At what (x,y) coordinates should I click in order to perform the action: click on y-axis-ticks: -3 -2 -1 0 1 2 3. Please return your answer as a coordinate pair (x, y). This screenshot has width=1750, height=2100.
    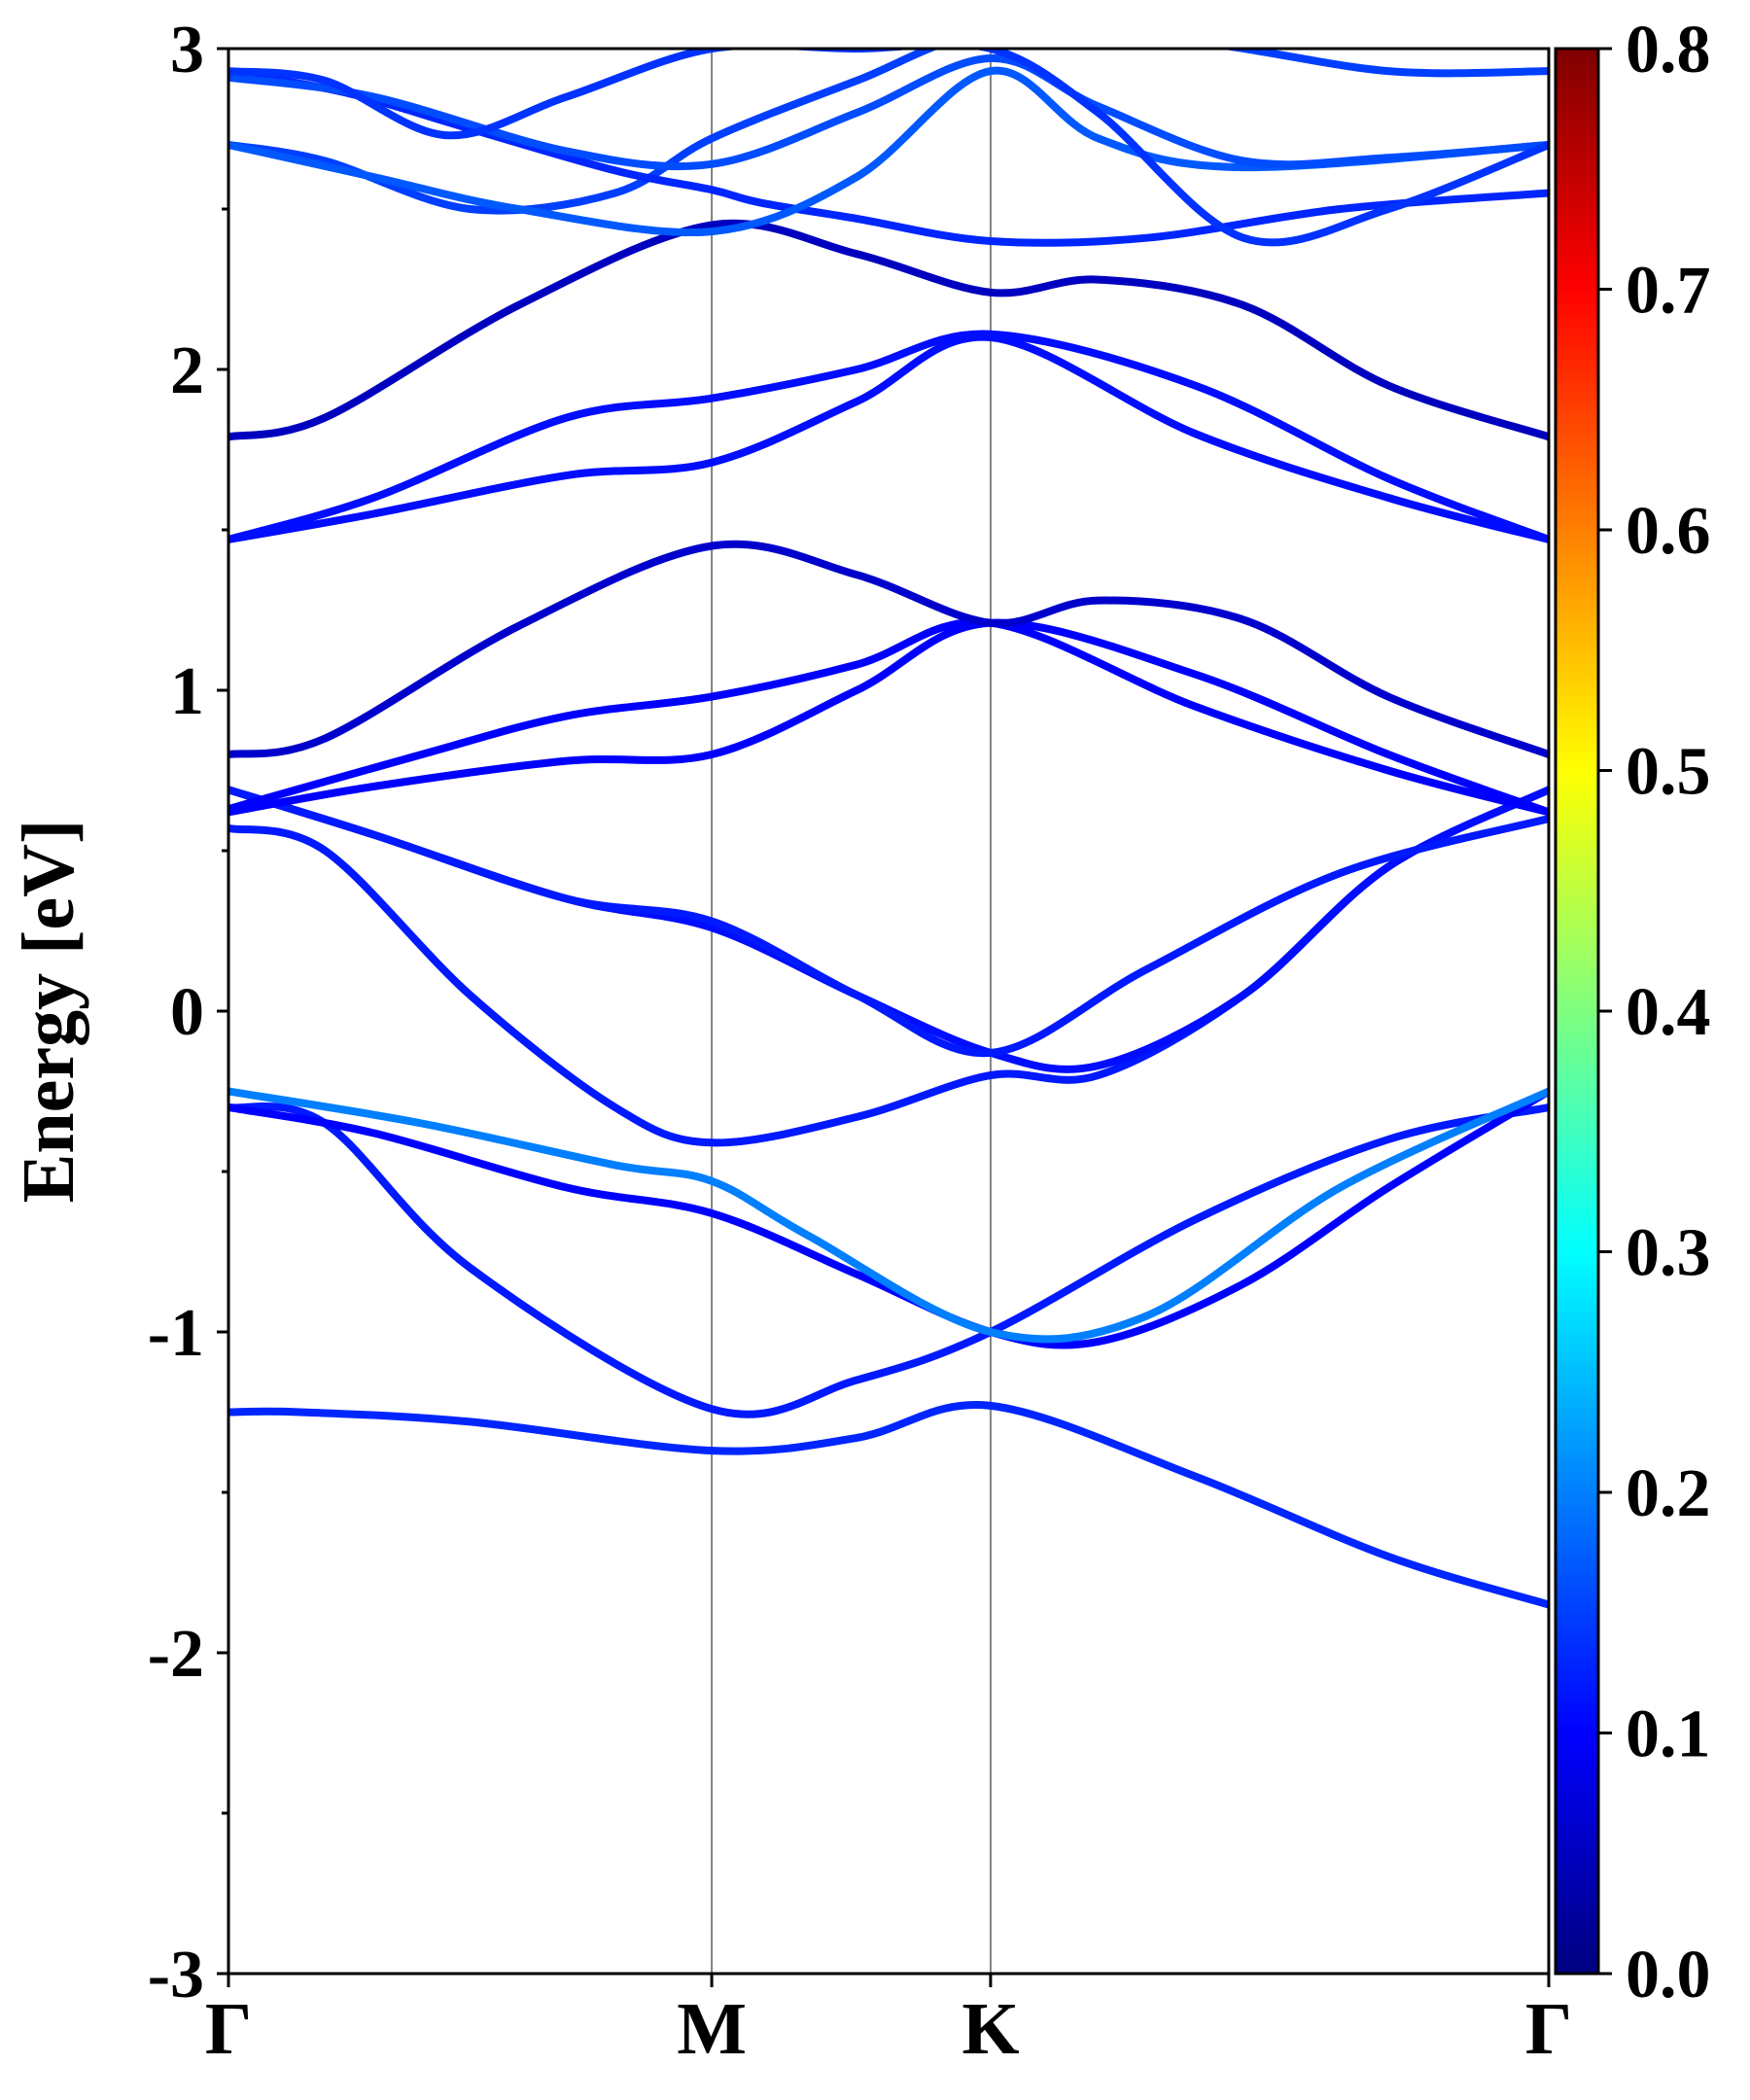
    Looking at the image, I should click on (188, 1012).